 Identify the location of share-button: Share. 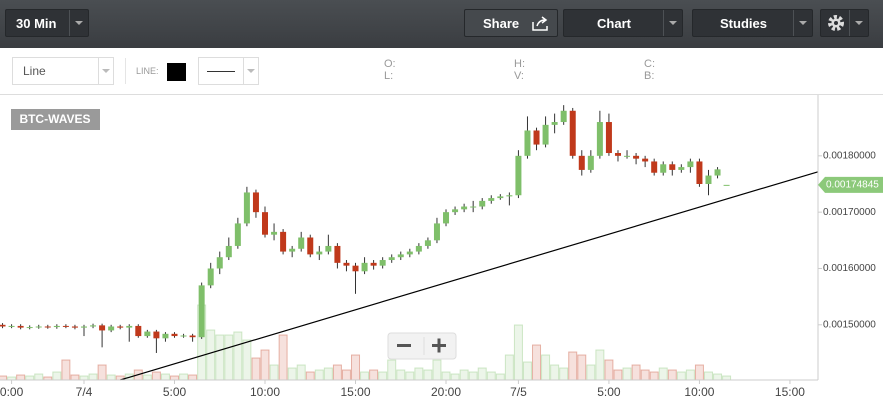
(511, 23).